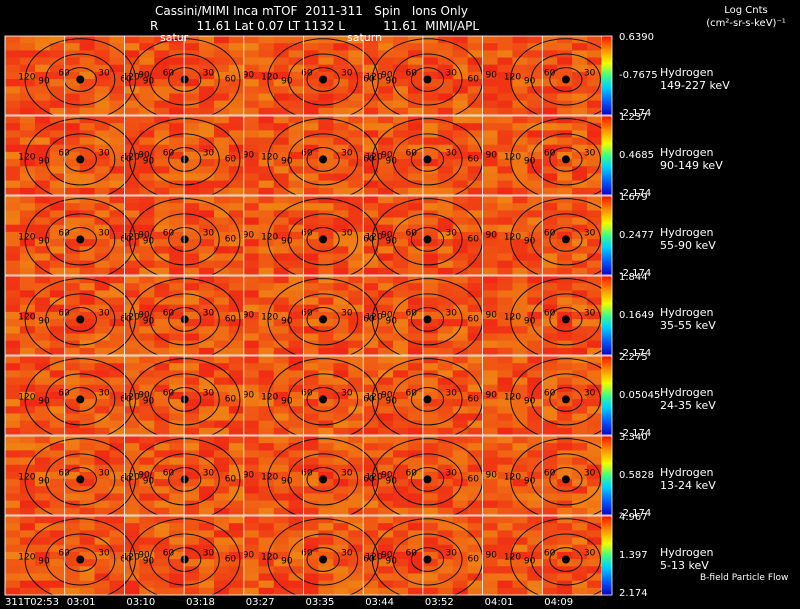 Image resolution: width=800 pixels, height=609 pixels. Describe the element at coordinates (308, 235) in the screenshot. I see `panel-frame` at that location.